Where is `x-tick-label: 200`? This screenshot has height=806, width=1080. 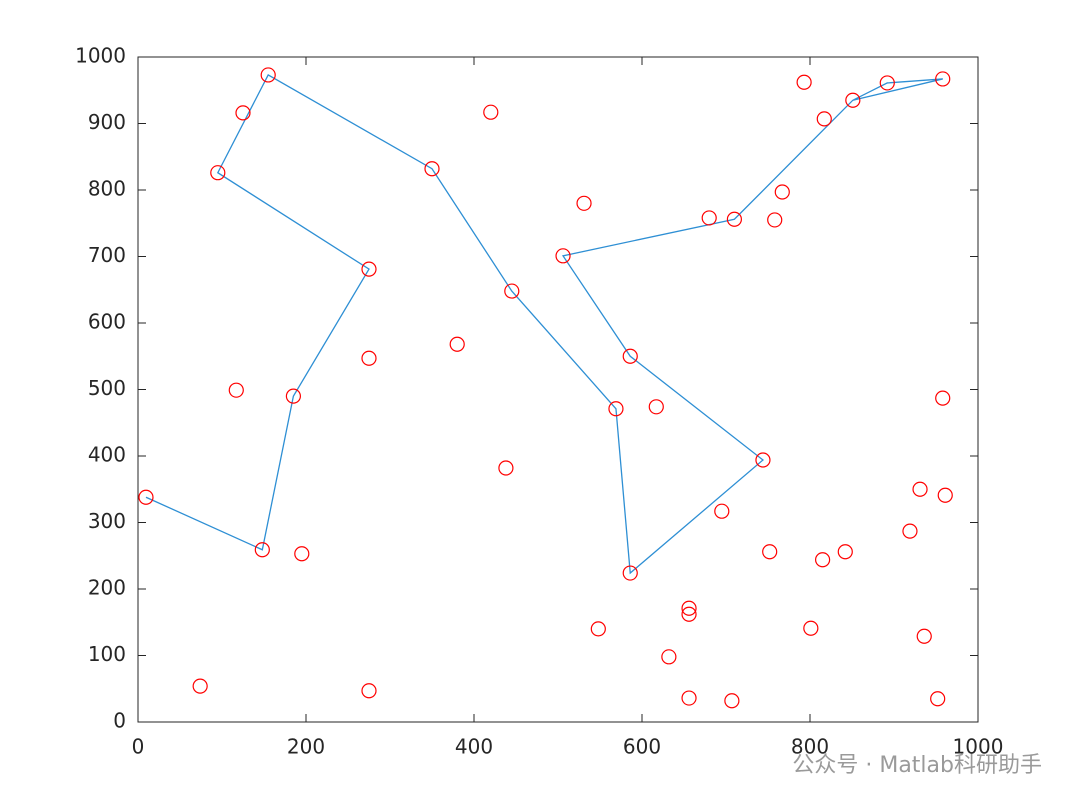
x-tick-label: 200 is located at coordinates (306, 747).